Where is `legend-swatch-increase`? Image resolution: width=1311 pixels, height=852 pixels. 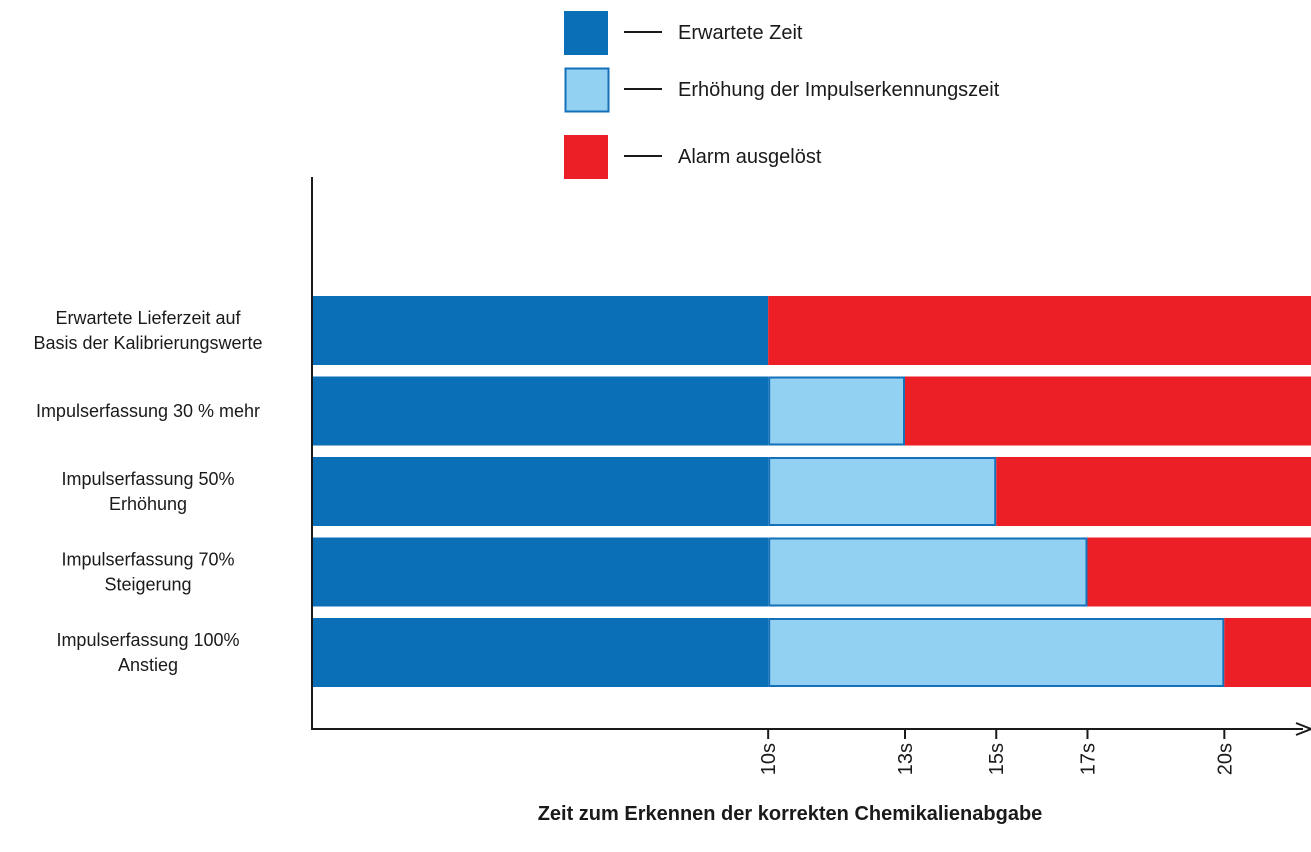
legend-swatch-increase is located at coordinates (587, 90).